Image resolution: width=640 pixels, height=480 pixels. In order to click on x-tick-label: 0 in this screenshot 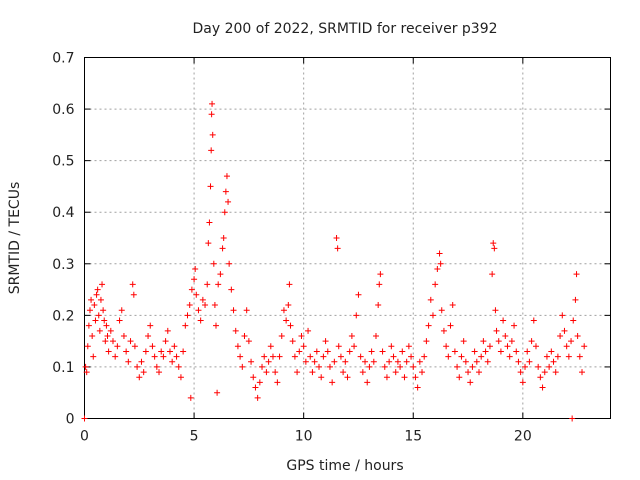, I will do `click(84, 437)`.